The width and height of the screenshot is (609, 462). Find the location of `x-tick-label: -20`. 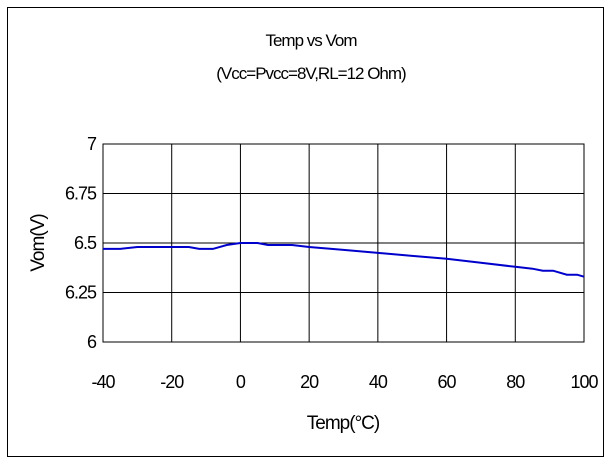

x-tick-label: -20 is located at coordinates (172, 382).